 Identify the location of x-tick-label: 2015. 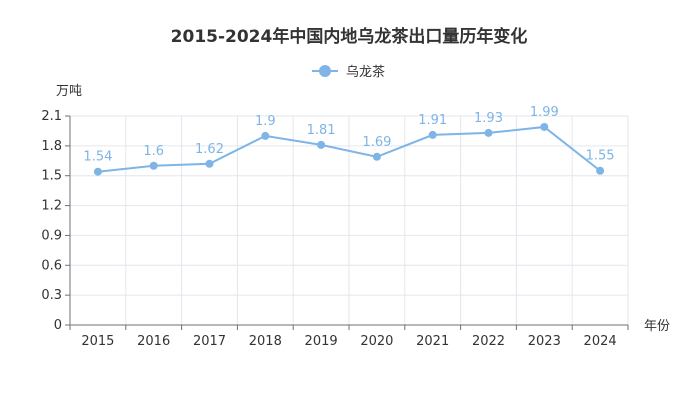
(97, 341).